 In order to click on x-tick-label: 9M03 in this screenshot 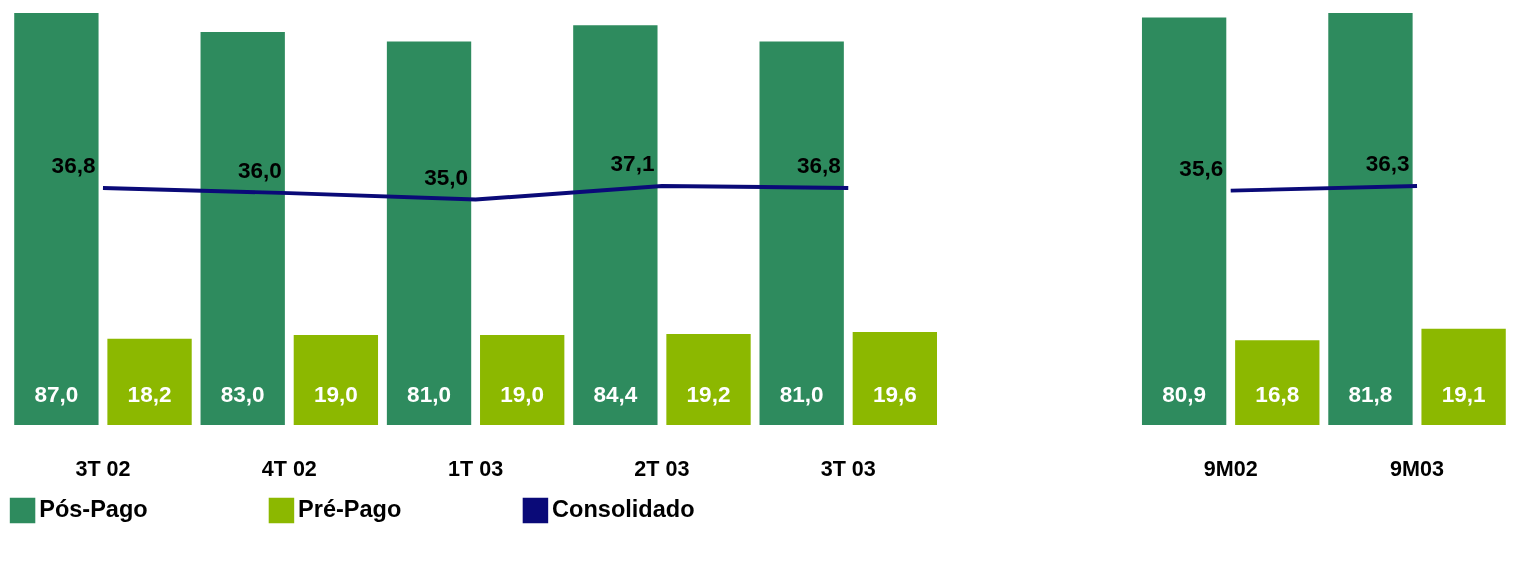, I will do `click(1417, 469)`.